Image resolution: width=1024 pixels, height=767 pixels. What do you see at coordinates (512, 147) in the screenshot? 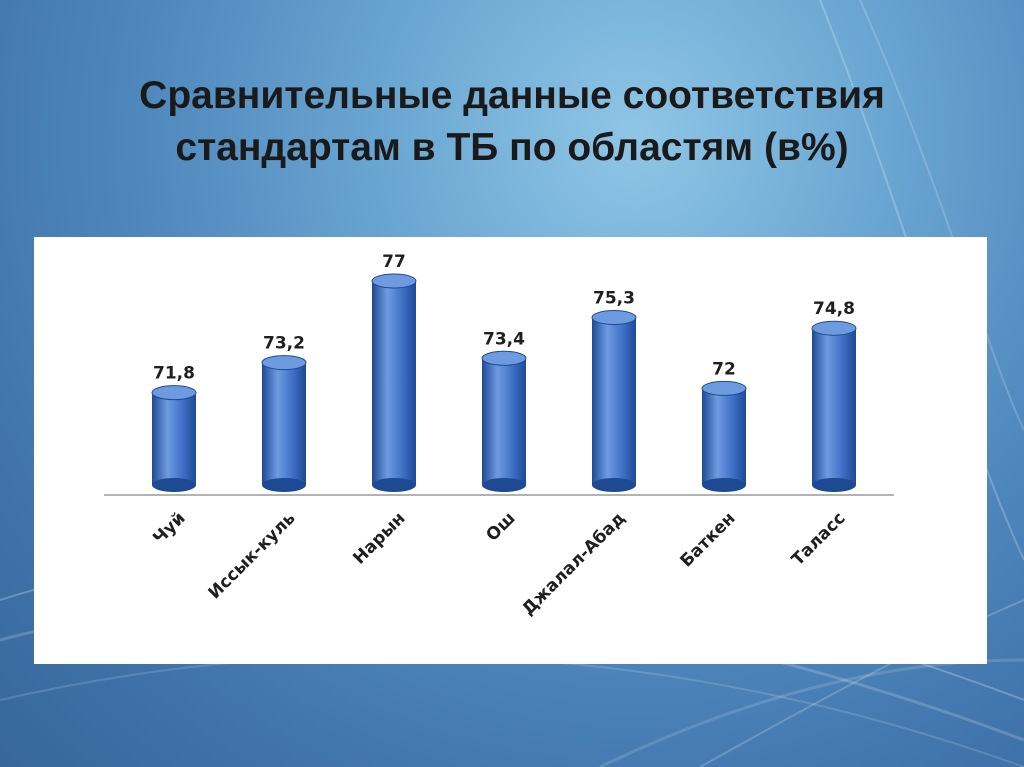
I see `slide-title-line-2: стандартам в ТБ по областям (в%)` at bounding box center [512, 147].